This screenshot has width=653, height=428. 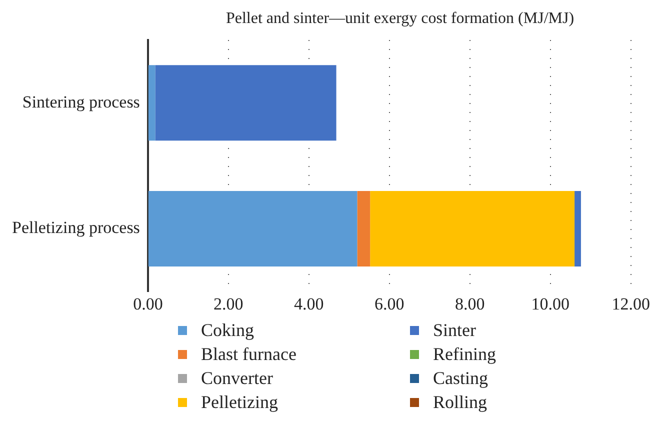 I want to click on x-tick-label: 8.00, so click(x=470, y=304).